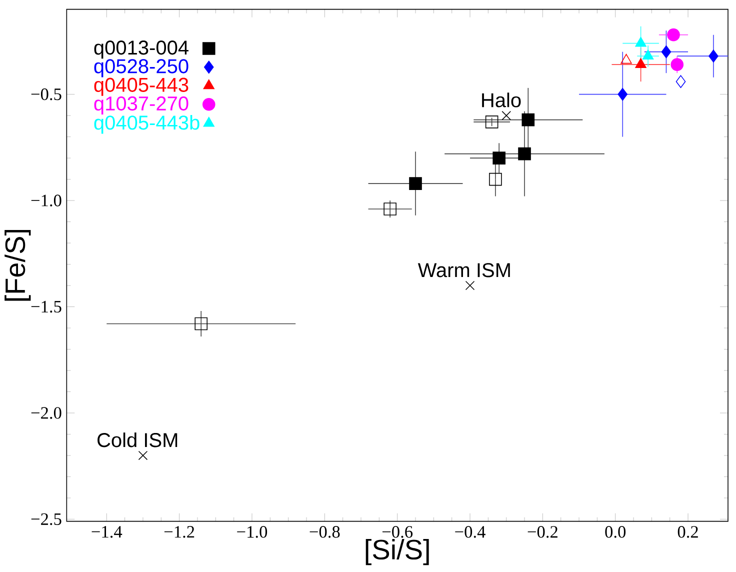 The height and width of the screenshot is (572, 736). What do you see at coordinates (46, 413) in the screenshot?
I see `y-tick-label: −2.0` at bounding box center [46, 413].